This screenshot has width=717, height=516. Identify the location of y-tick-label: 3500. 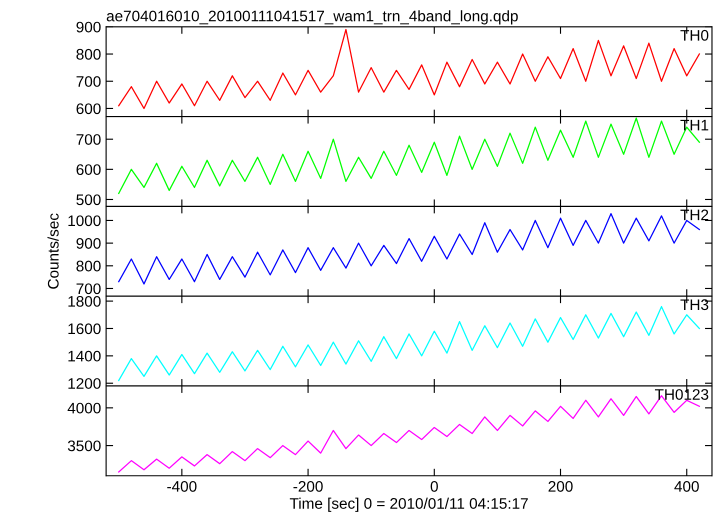
(84, 446).